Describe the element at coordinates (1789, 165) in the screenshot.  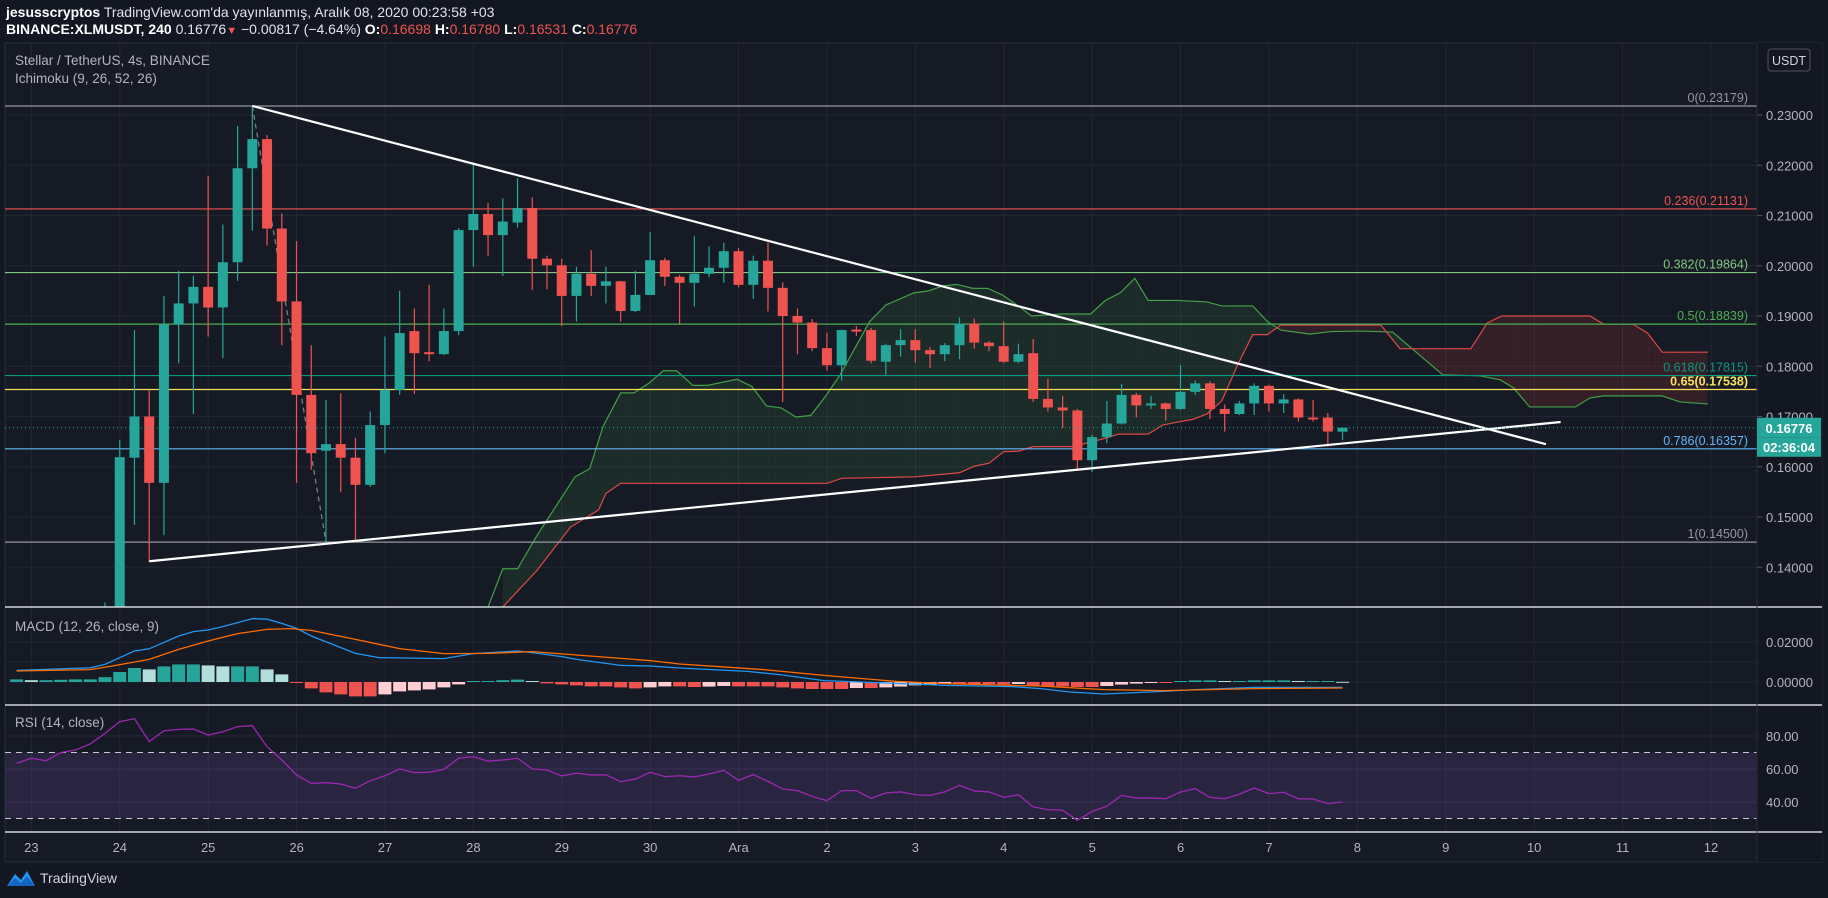
I see `price-axis-label: 0.22000` at that location.